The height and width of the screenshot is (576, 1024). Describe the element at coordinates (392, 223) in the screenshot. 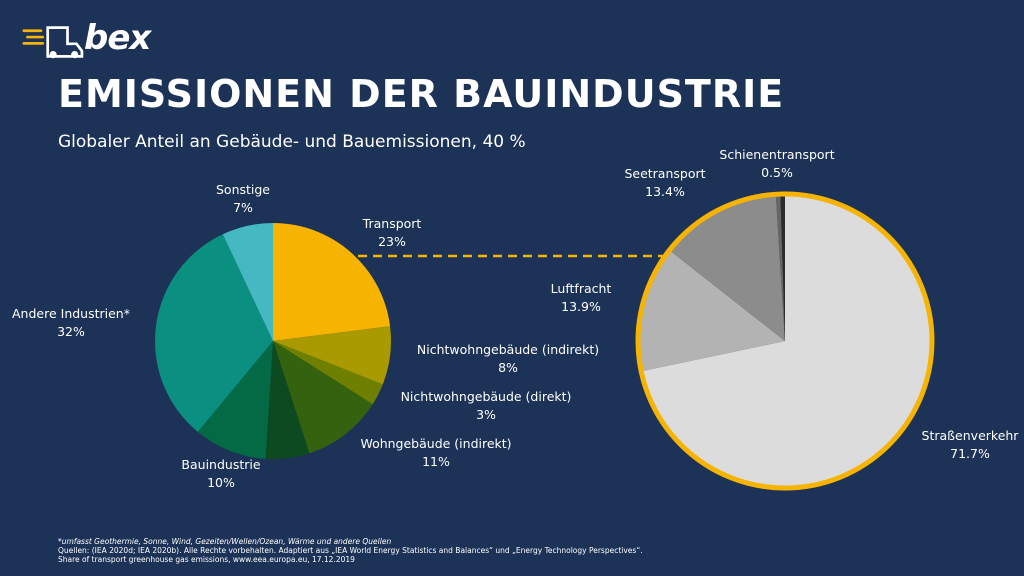

I see `chart1-transport-label: Transport` at that location.